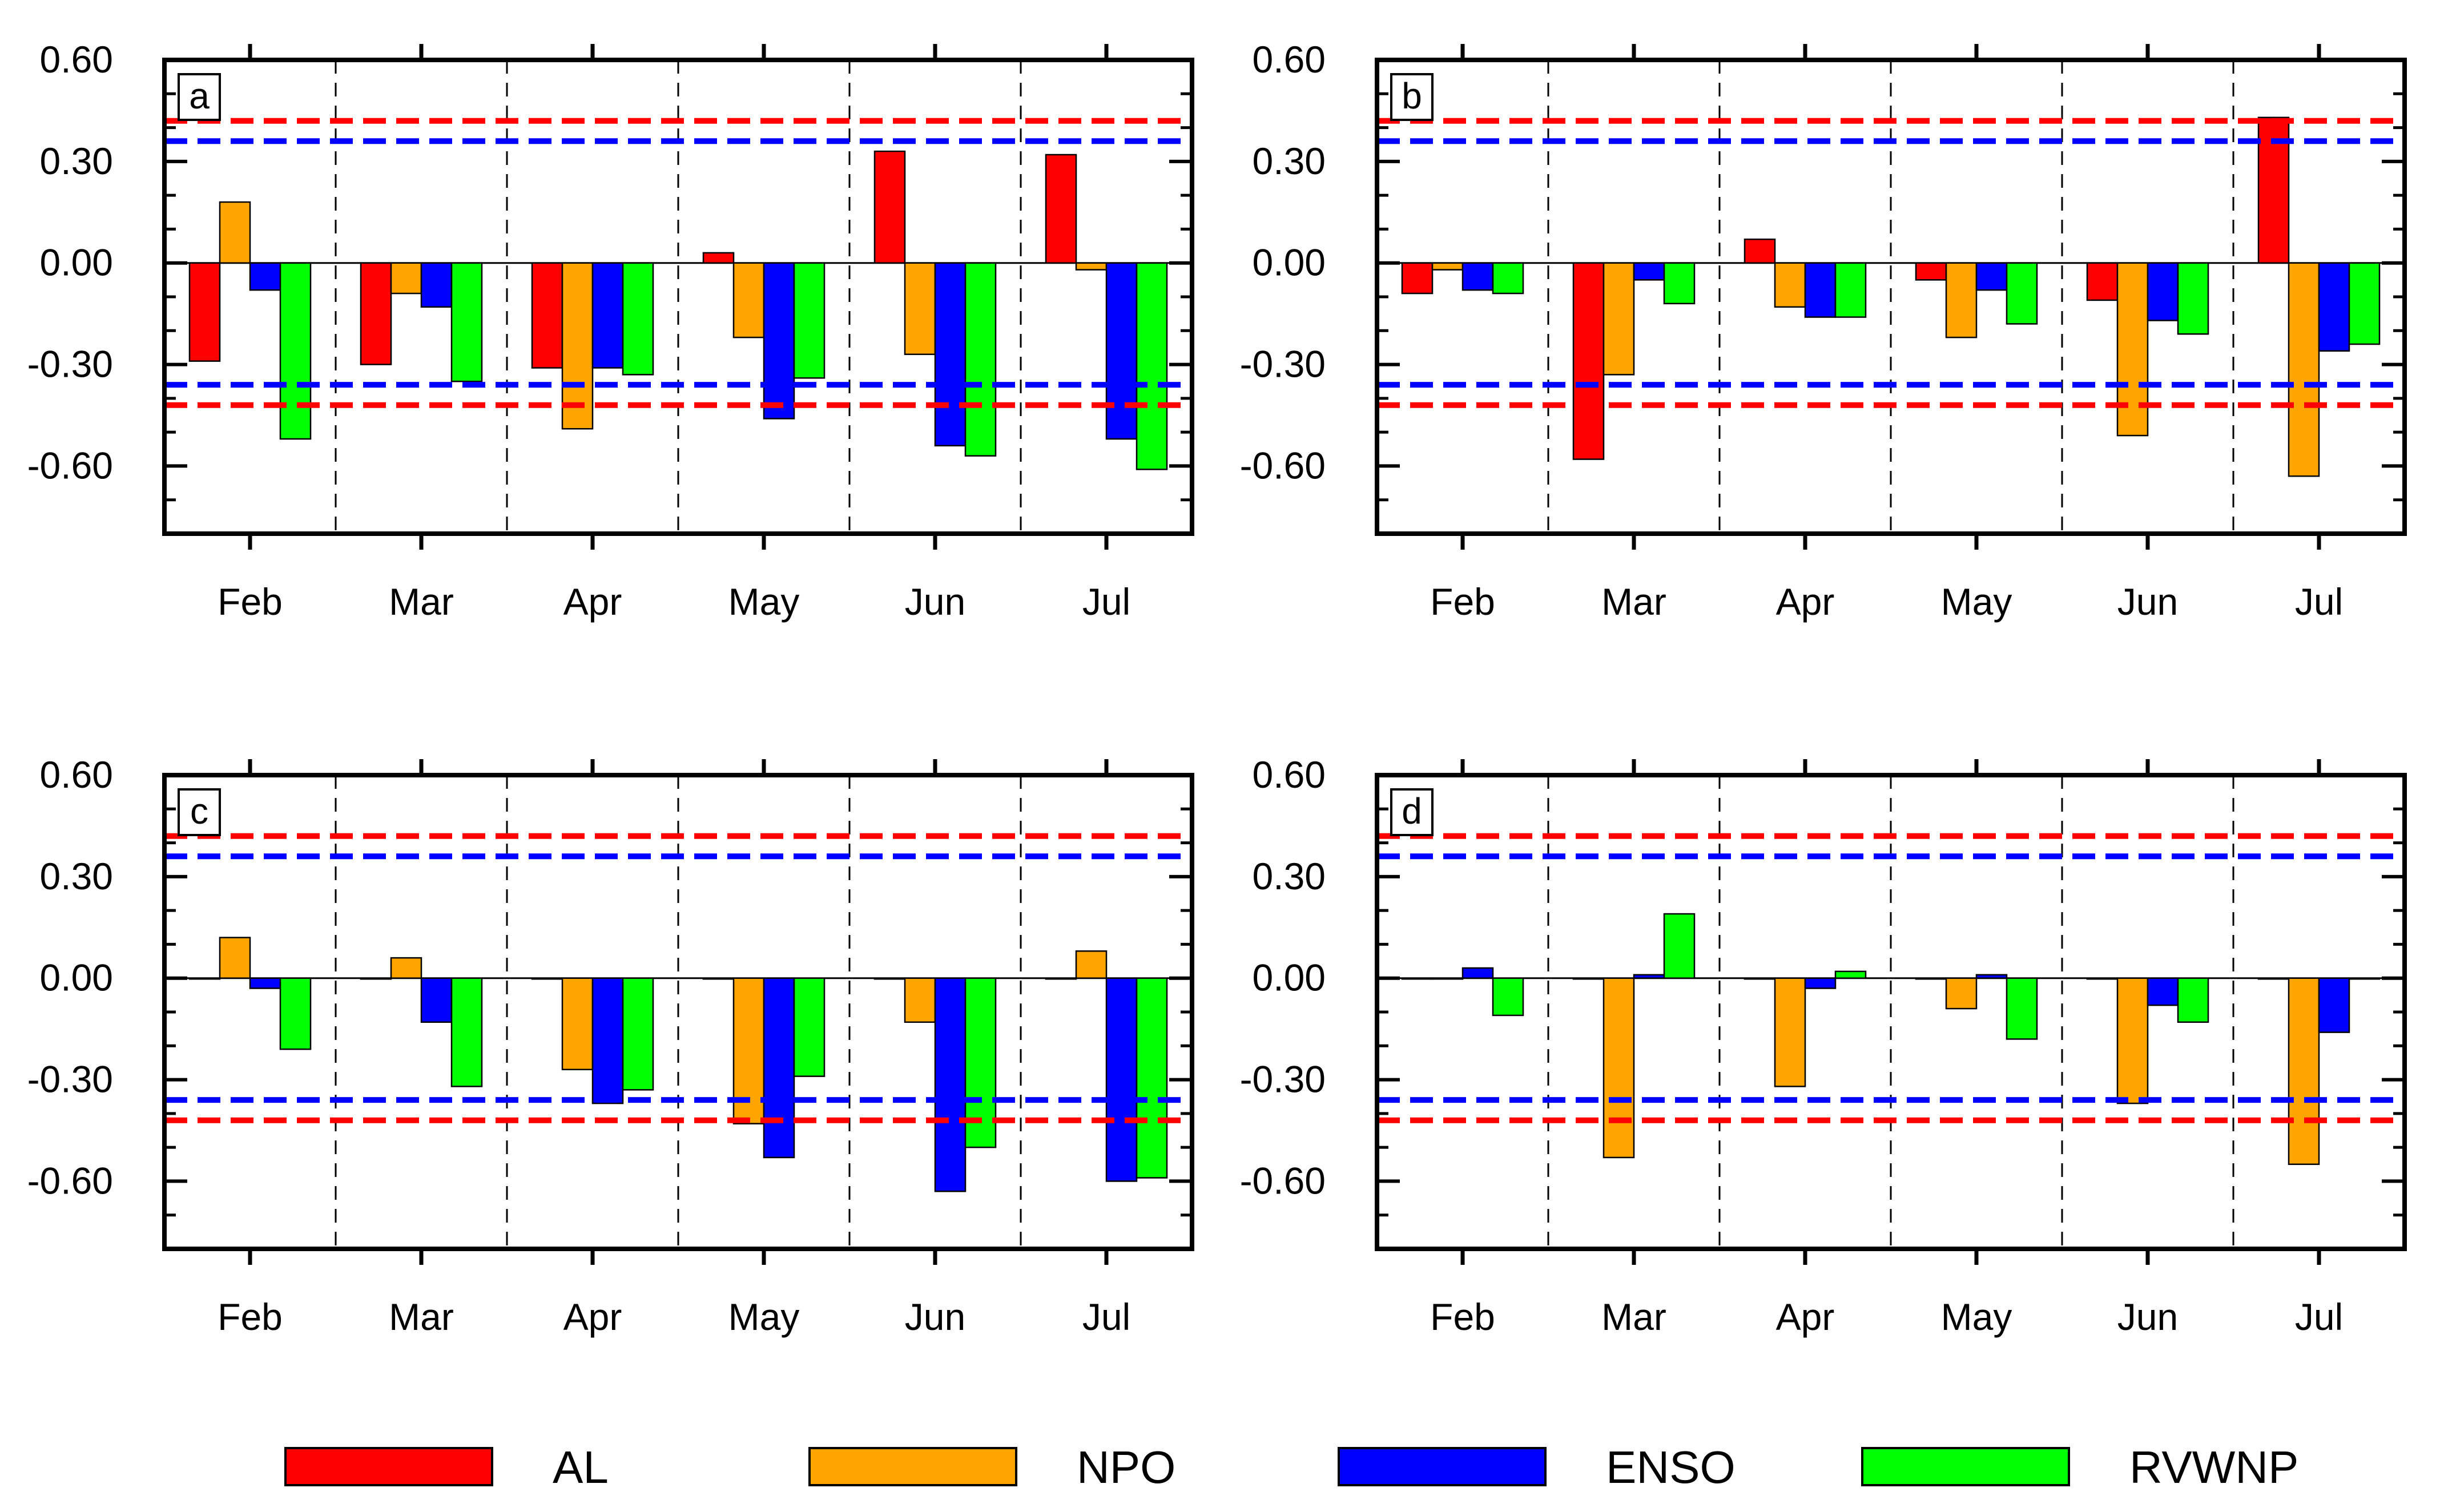 This screenshot has width=2444, height=1512. I want to click on legend-swatch-al, so click(389, 1466).